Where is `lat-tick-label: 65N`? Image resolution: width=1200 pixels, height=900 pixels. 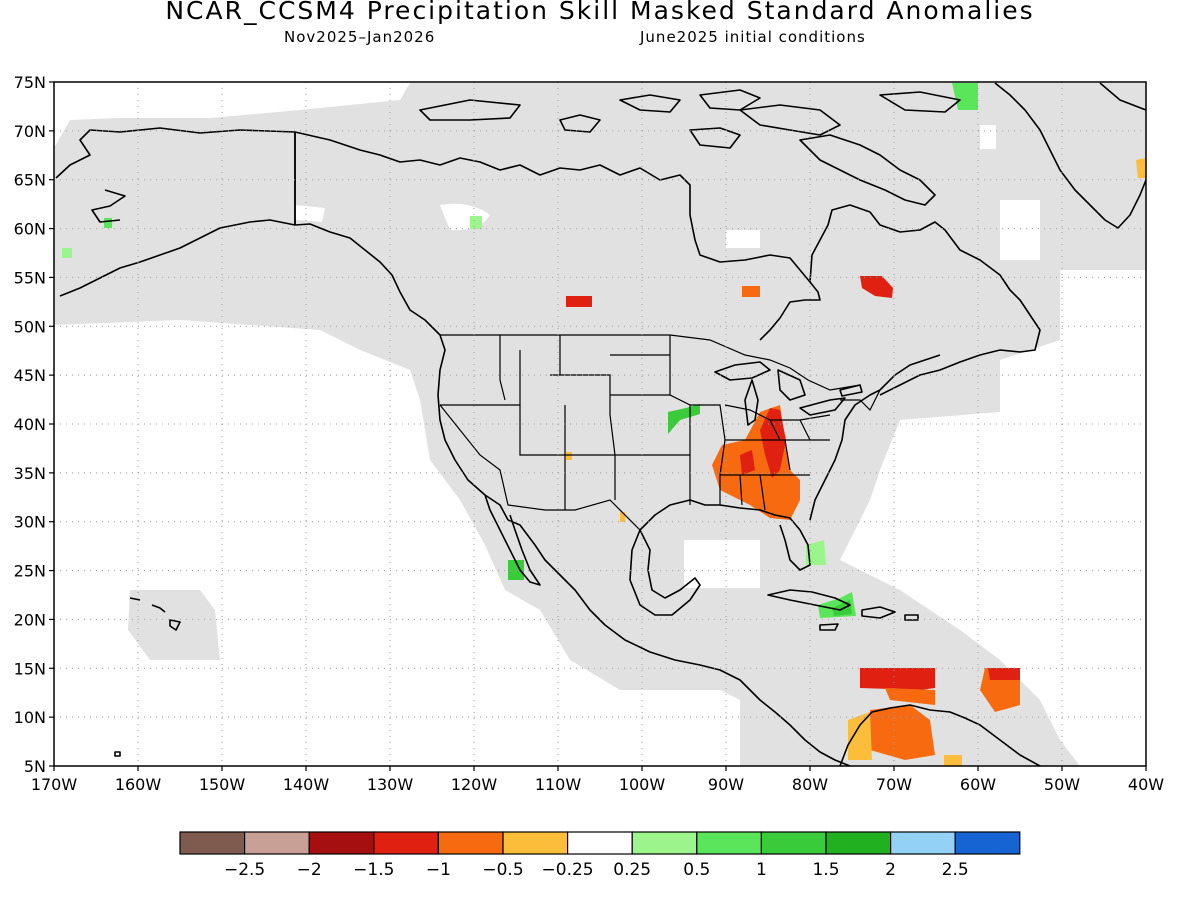 lat-tick-label: 65N is located at coordinates (30, 180).